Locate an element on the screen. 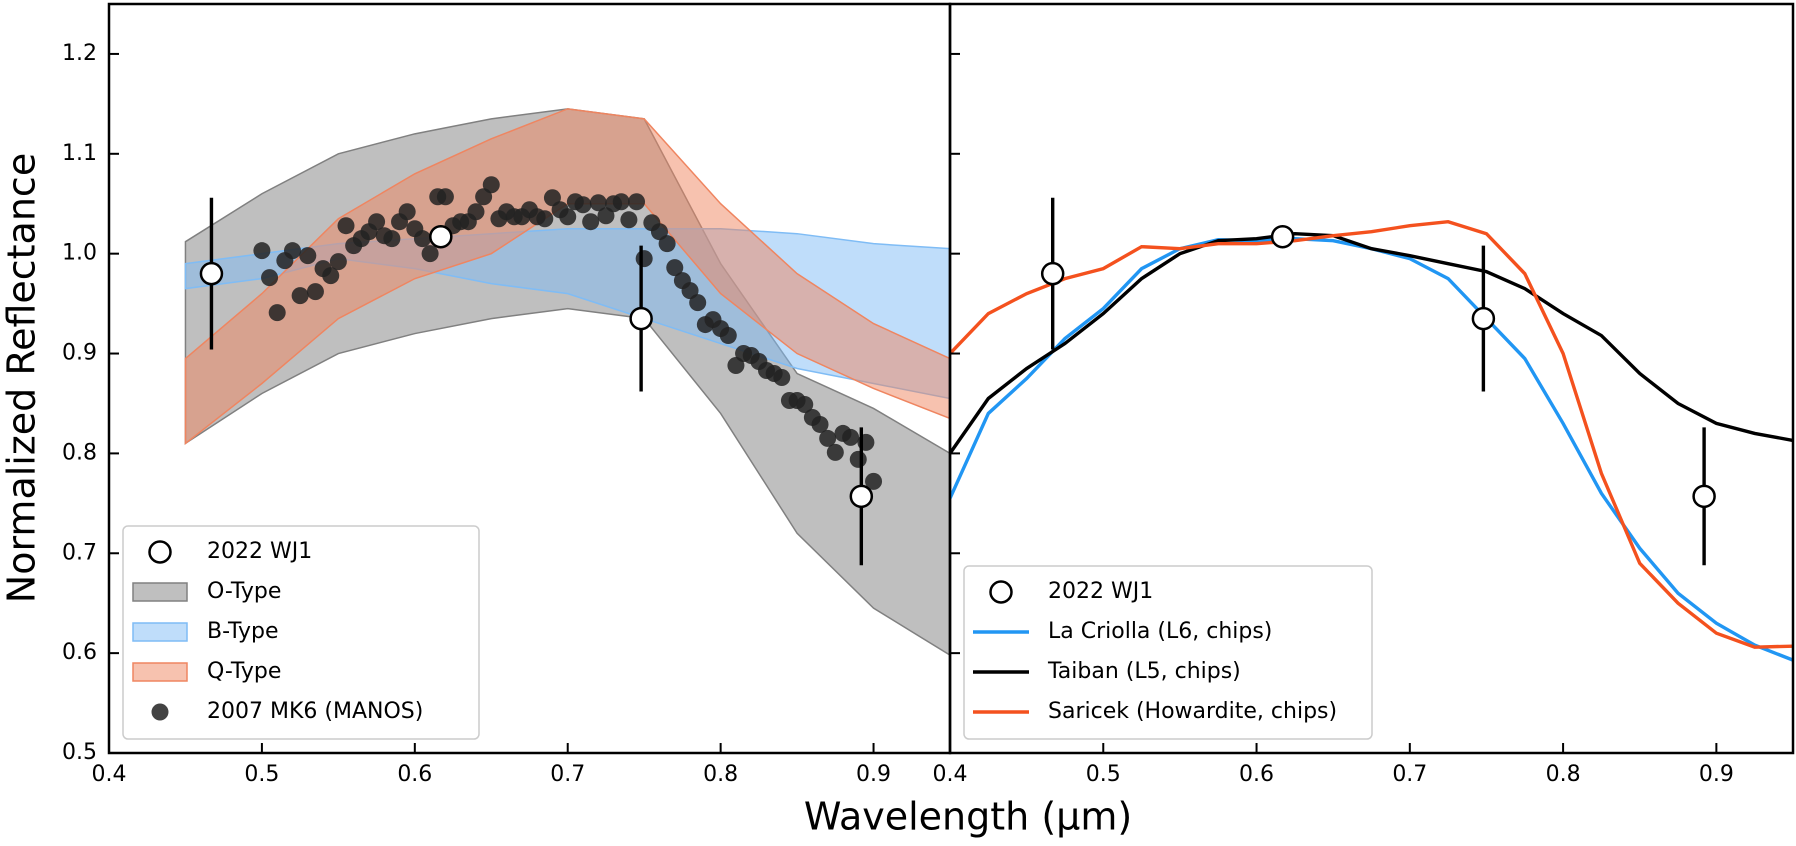  y-tick-label: 1.1 is located at coordinates (79, 153).